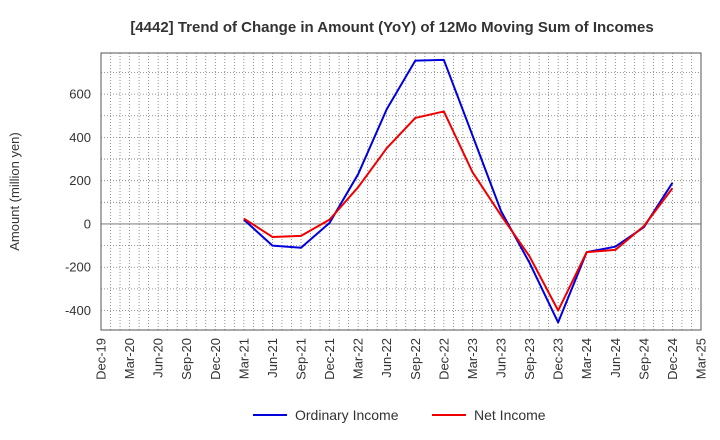 This screenshot has height=440, width=720. Describe the element at coordinates (586, 358) in the screenshot. I see `x-tick-label: Mar-24` at that location.